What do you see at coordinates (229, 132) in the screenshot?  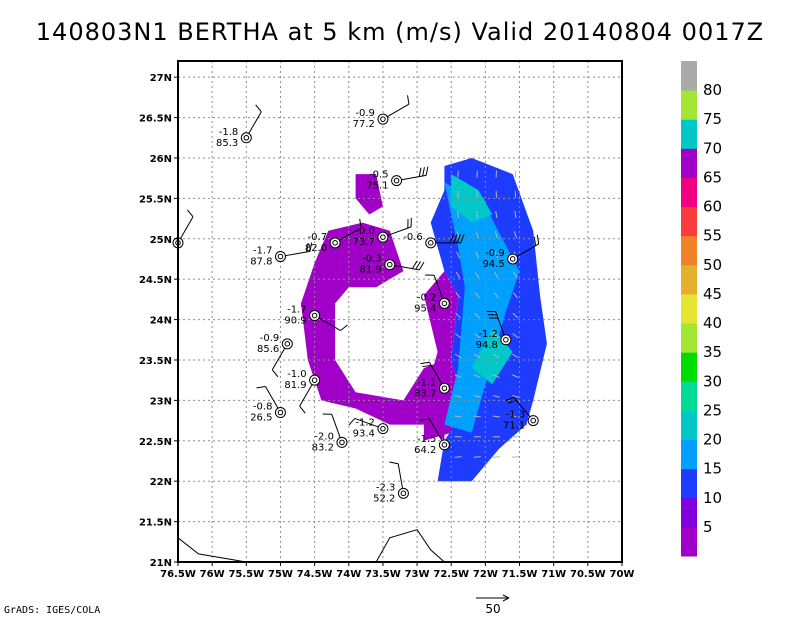 I see `observation-label-top: -1.8` at bounding box center [229, 132].